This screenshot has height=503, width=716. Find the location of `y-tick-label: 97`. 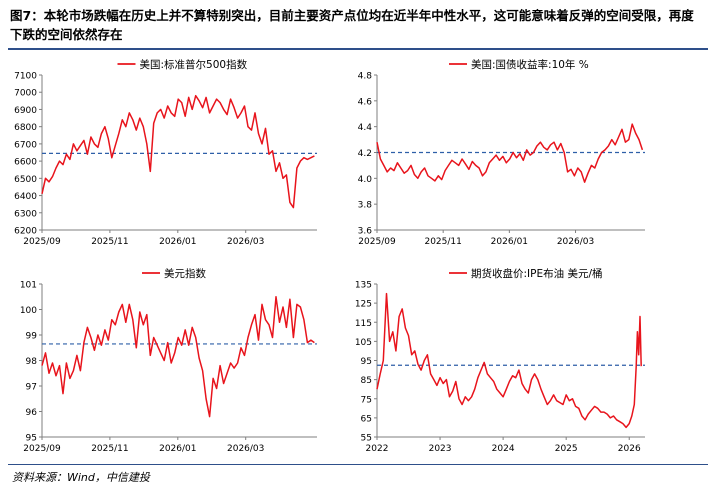

y-tick-label: 97 is located at coordinates (31, 388).